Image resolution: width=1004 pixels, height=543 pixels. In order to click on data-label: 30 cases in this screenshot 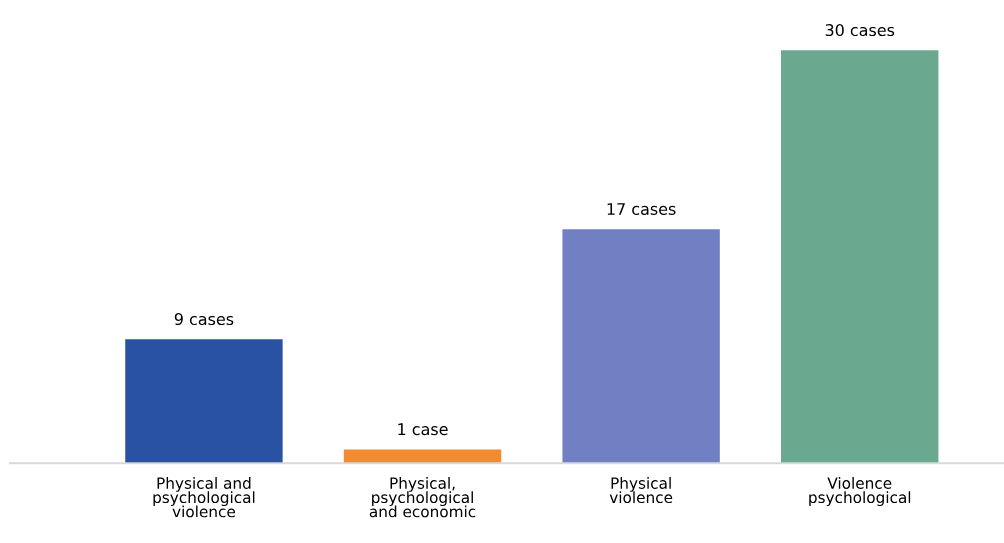, I will do `click(860, 30)`.